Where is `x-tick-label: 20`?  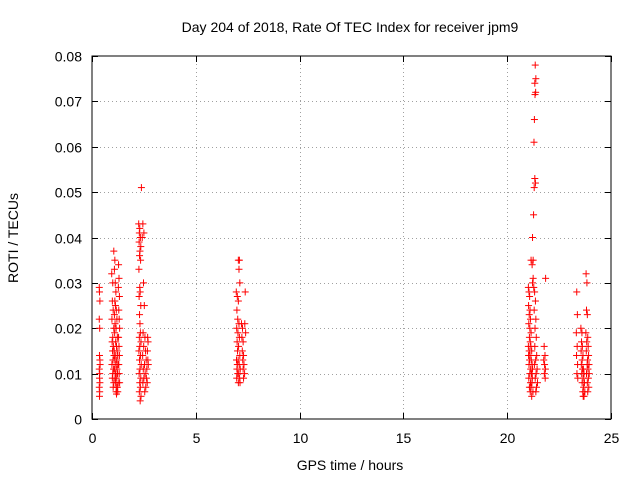 x-tick-label: 20 is located at coordinates (508, 438).